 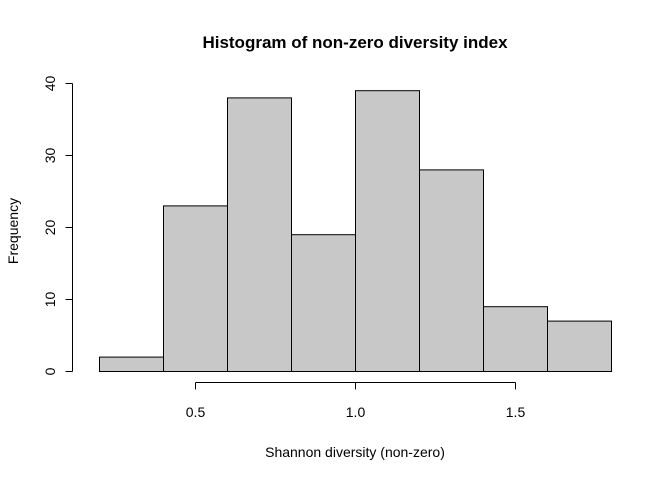 I want to click on x-axis: 0.5 1.0 1.5, so click(x=356, y=401).